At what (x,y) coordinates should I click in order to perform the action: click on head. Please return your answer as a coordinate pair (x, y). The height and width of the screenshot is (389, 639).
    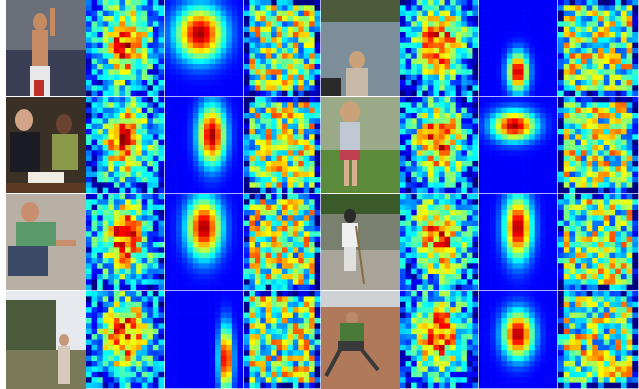
    Looking at the image, I should click on (64, 124).